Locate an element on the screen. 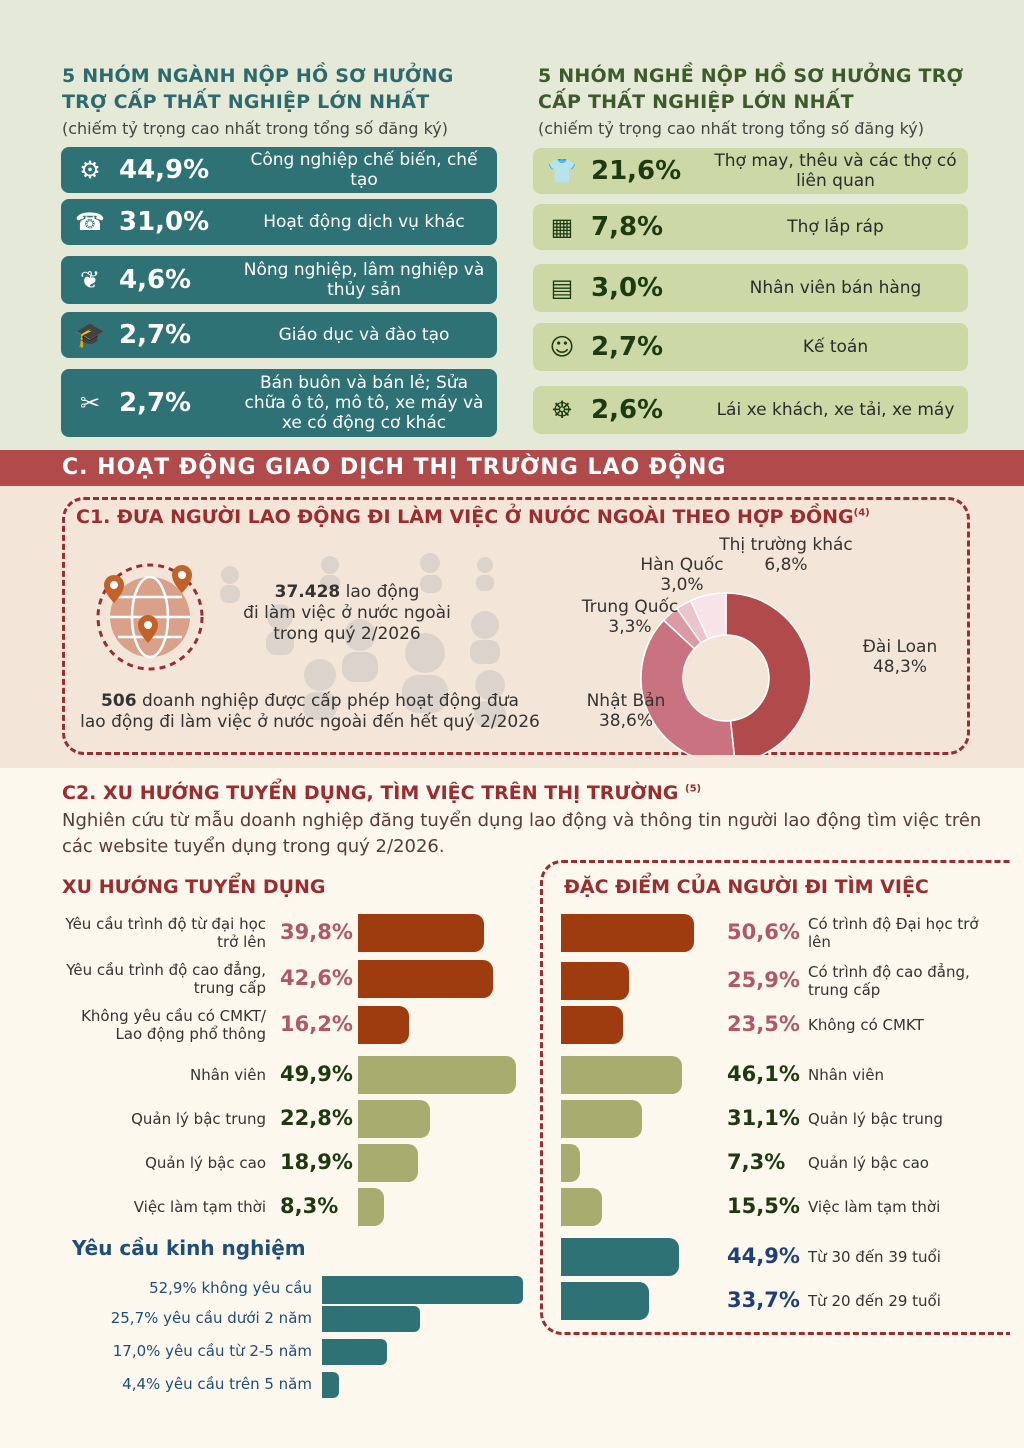  right-panel-percent: 21,6% is located at coordinates (636, 171).